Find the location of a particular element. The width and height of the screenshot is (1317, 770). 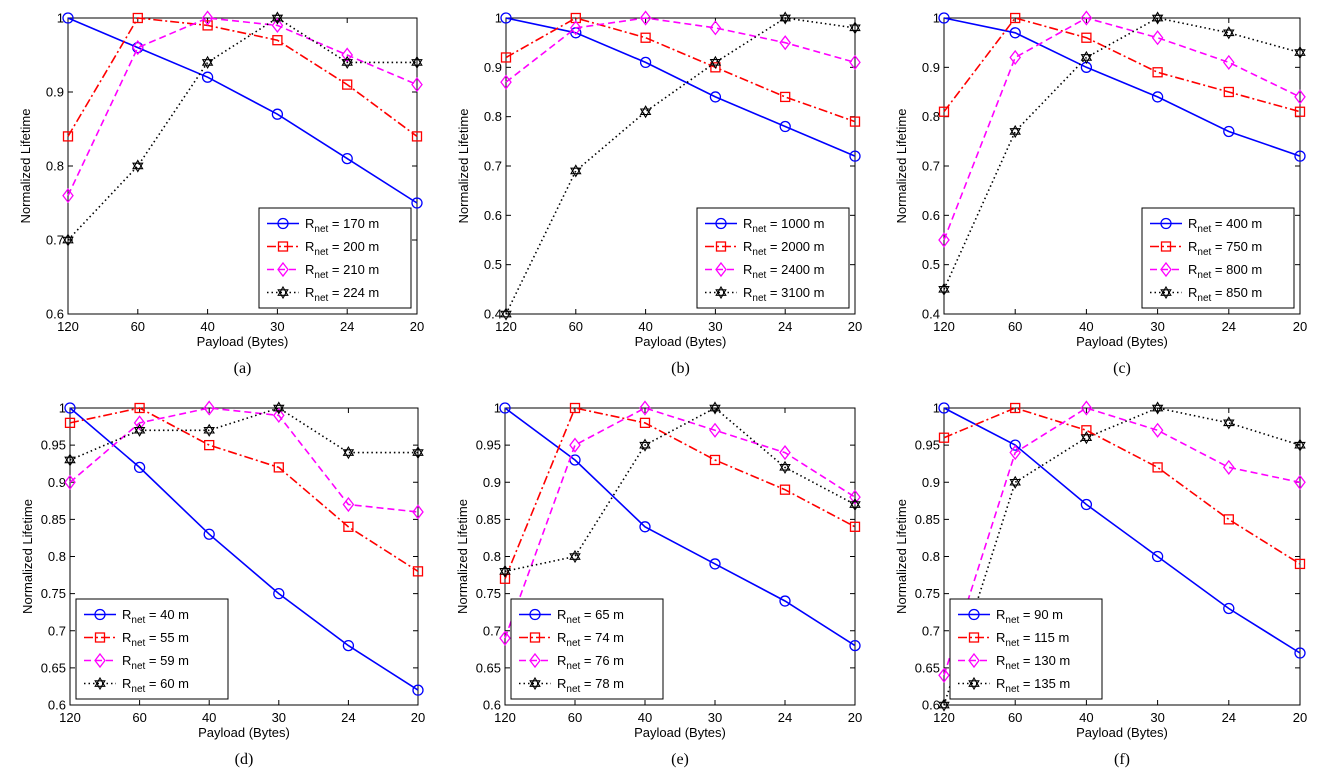

x-tick-label: 20 is located at coordinates (855, 717).